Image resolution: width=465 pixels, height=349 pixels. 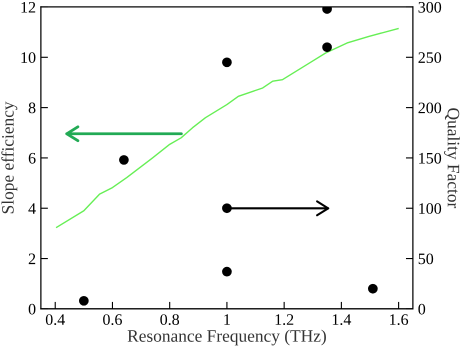 What do you see at coordinates (32, 158) in the screenshot?
I see `y-tick-label: 6` at bounding box center [32, 158].